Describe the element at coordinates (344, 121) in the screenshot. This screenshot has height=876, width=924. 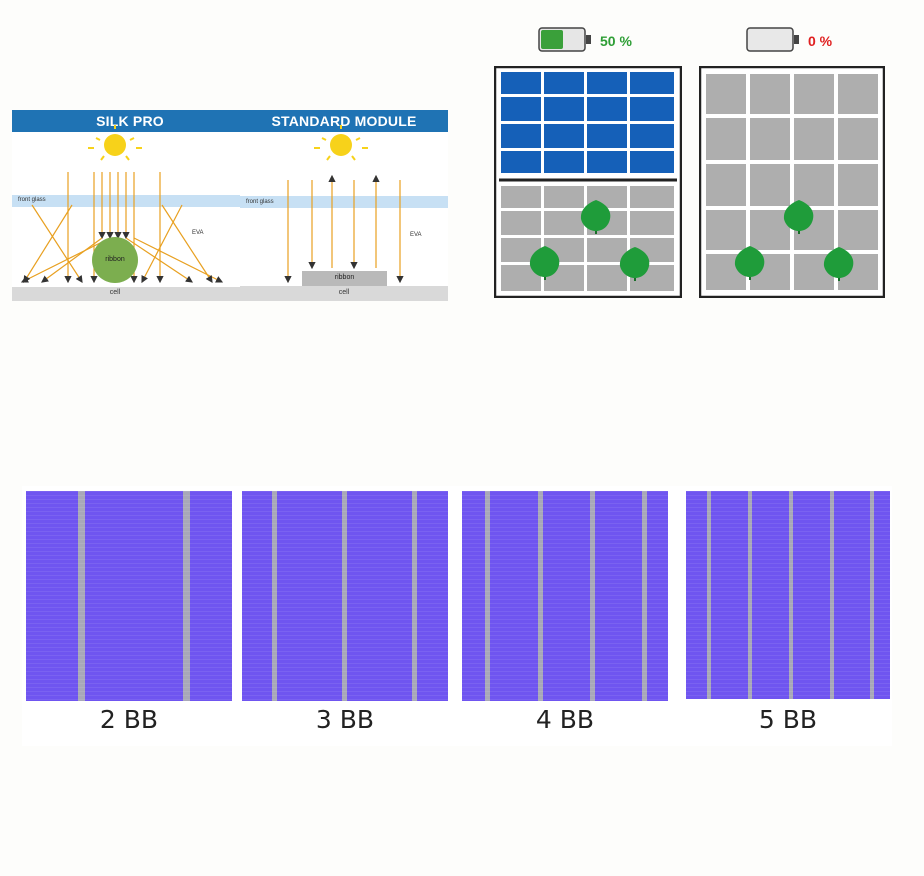
I see `standard-module-title: STANDARD MODULE` at that location.